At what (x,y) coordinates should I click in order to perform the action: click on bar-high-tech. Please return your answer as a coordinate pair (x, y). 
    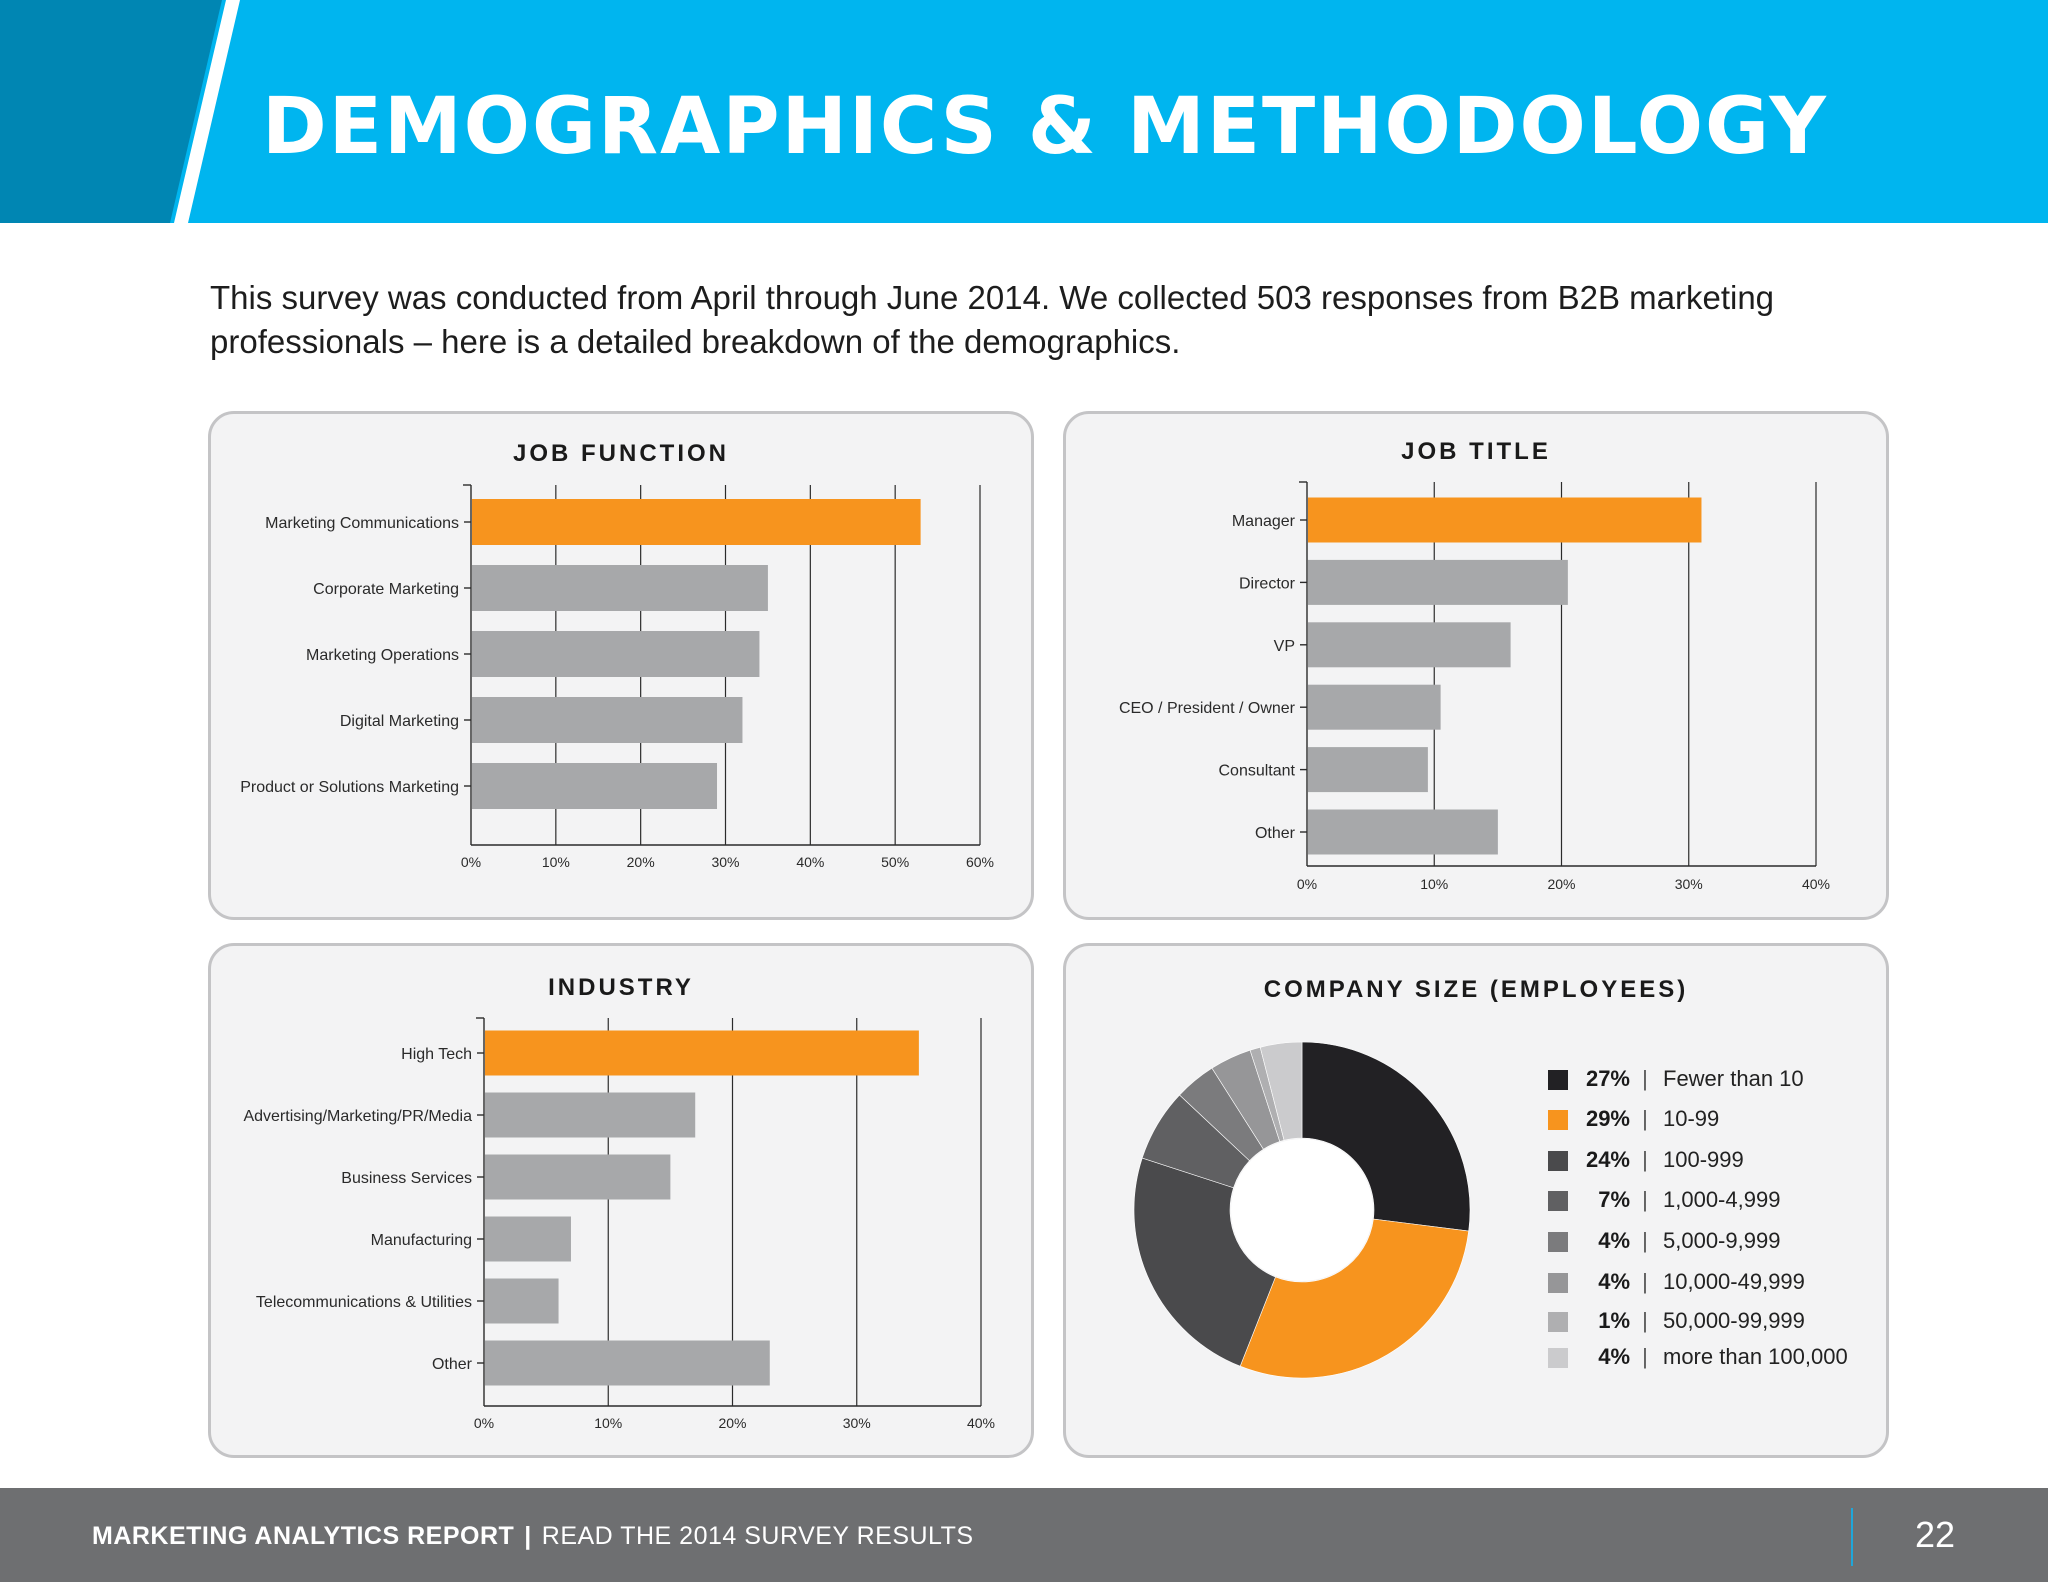
    Looking at the image, I should click on (702, 1053).